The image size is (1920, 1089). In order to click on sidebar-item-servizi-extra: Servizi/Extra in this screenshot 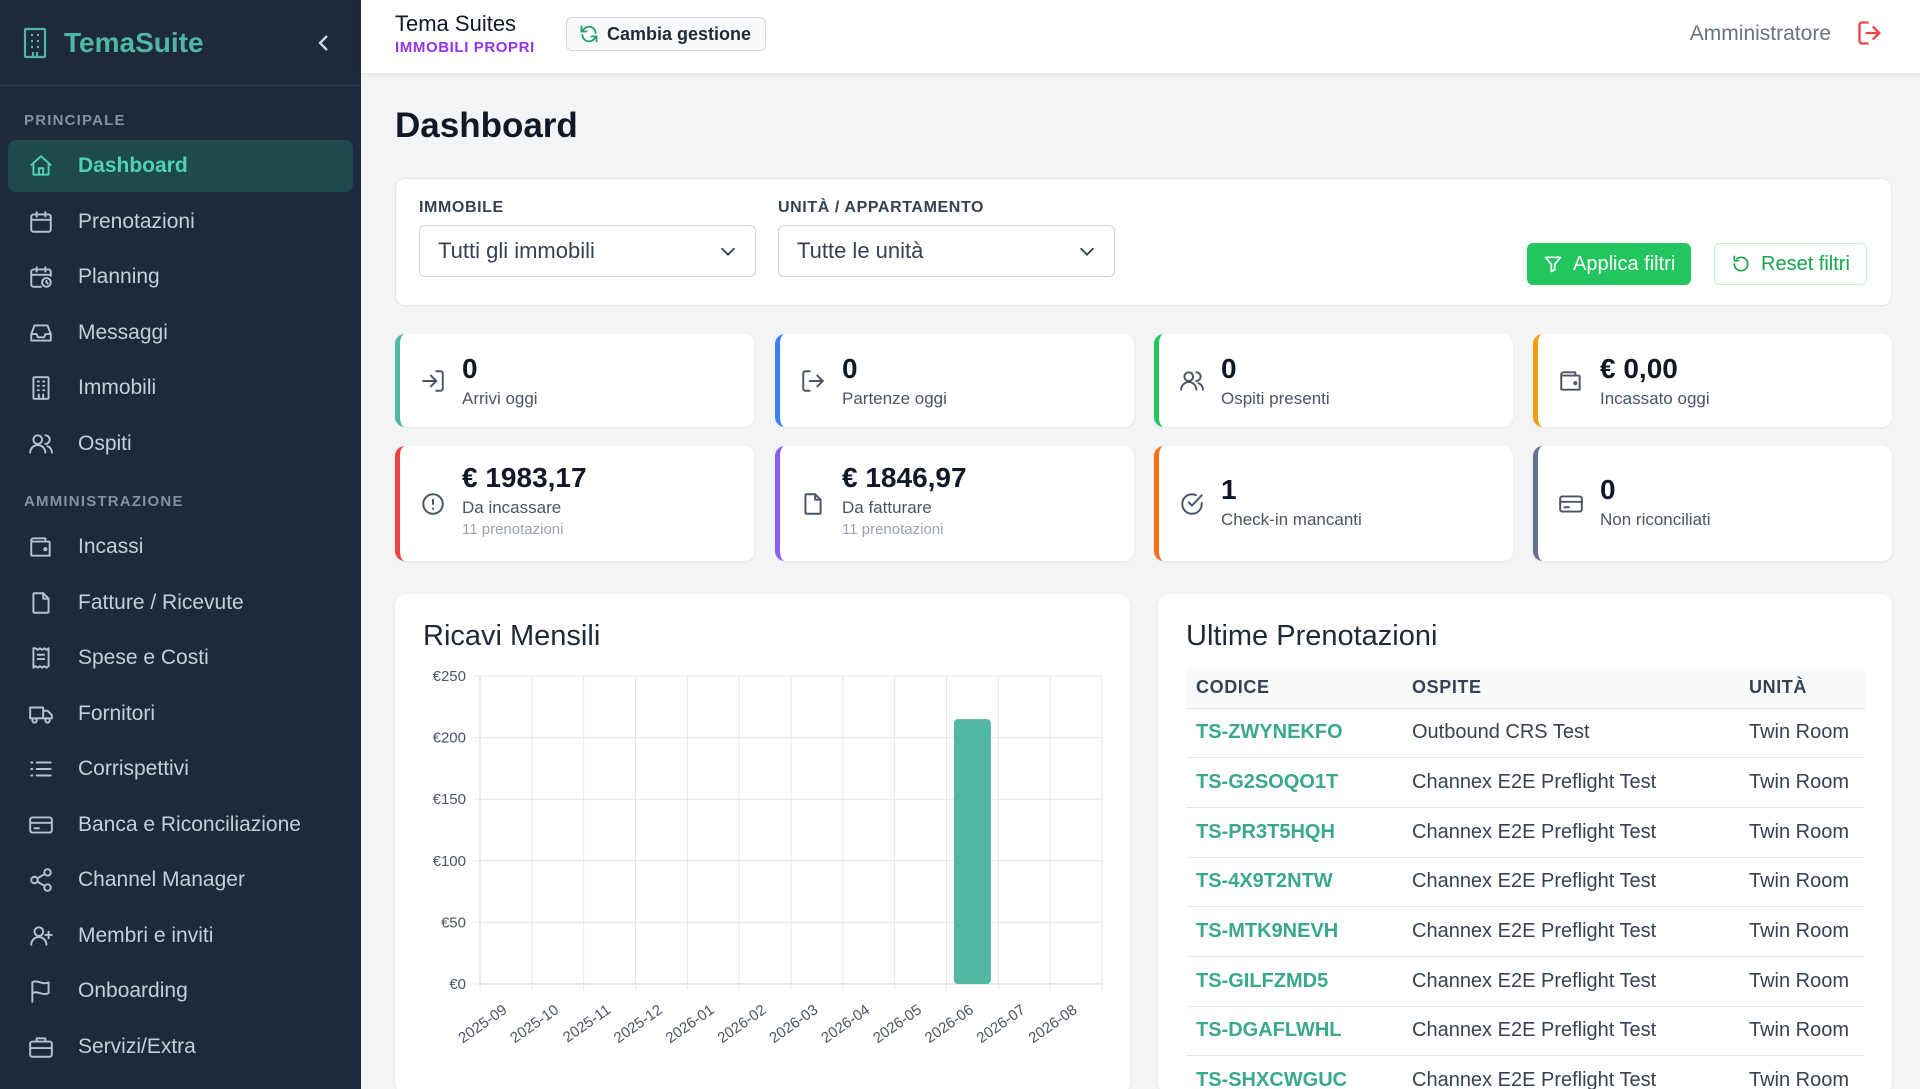, I will do `click(180, 1047)`.